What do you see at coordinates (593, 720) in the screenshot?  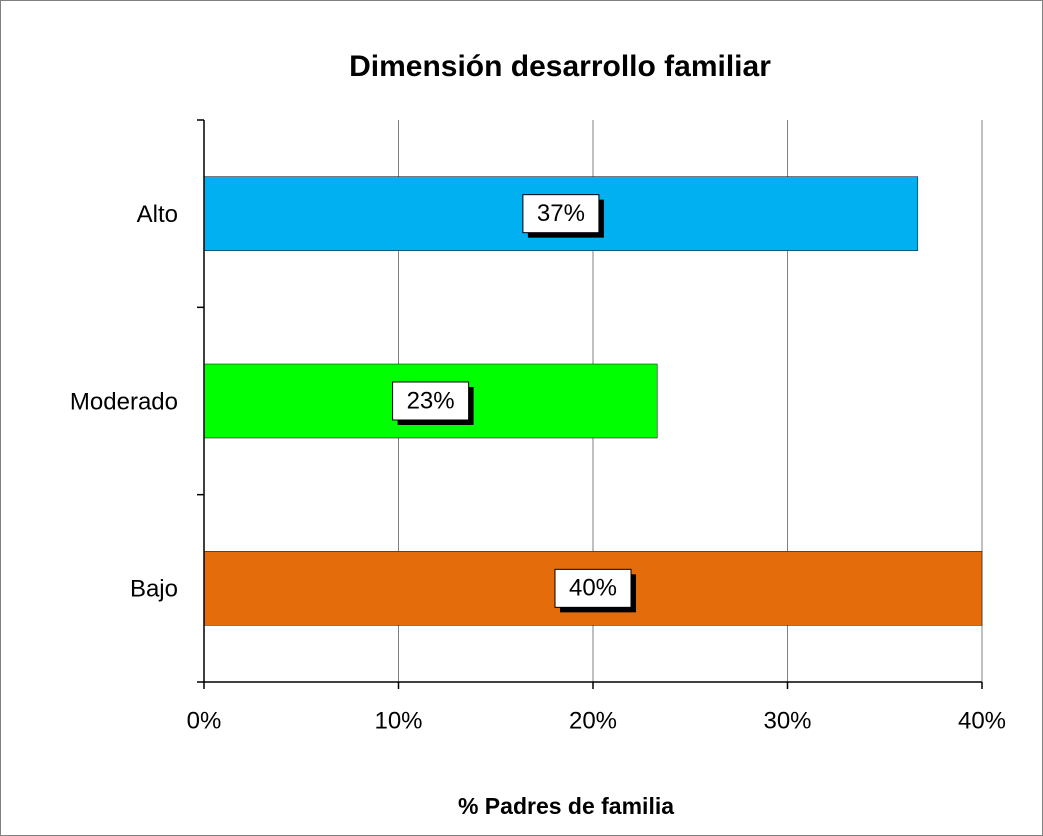 I see `x-tick-label: 20%` at bounding box center [593, 720].